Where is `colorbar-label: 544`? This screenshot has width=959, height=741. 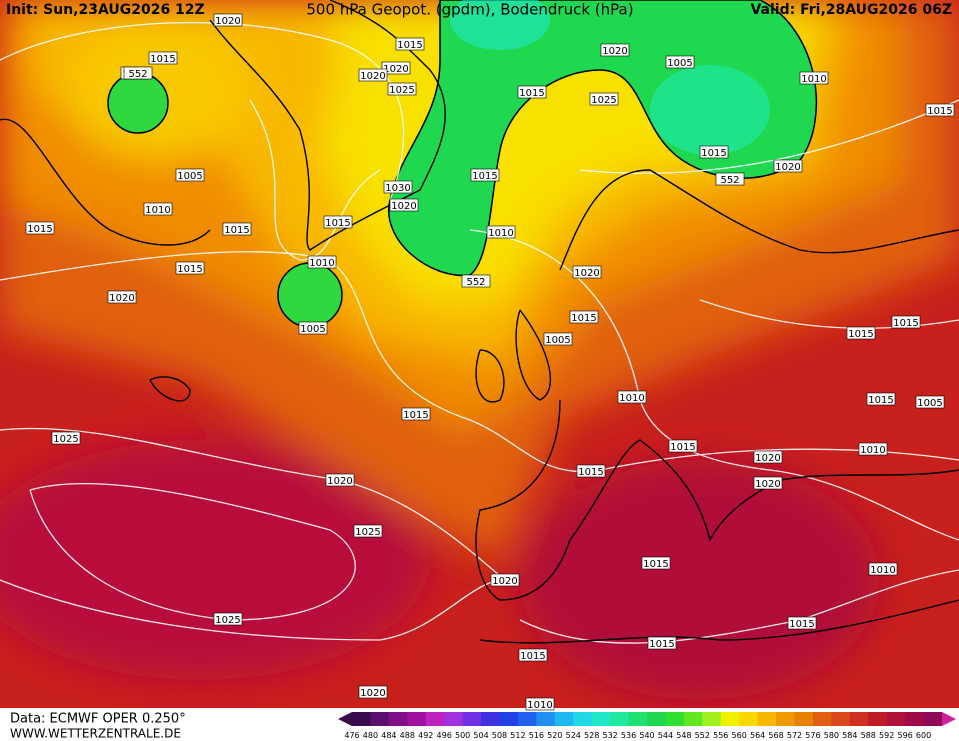 colorbar-label: 544 is located at coordinates (665, 735).